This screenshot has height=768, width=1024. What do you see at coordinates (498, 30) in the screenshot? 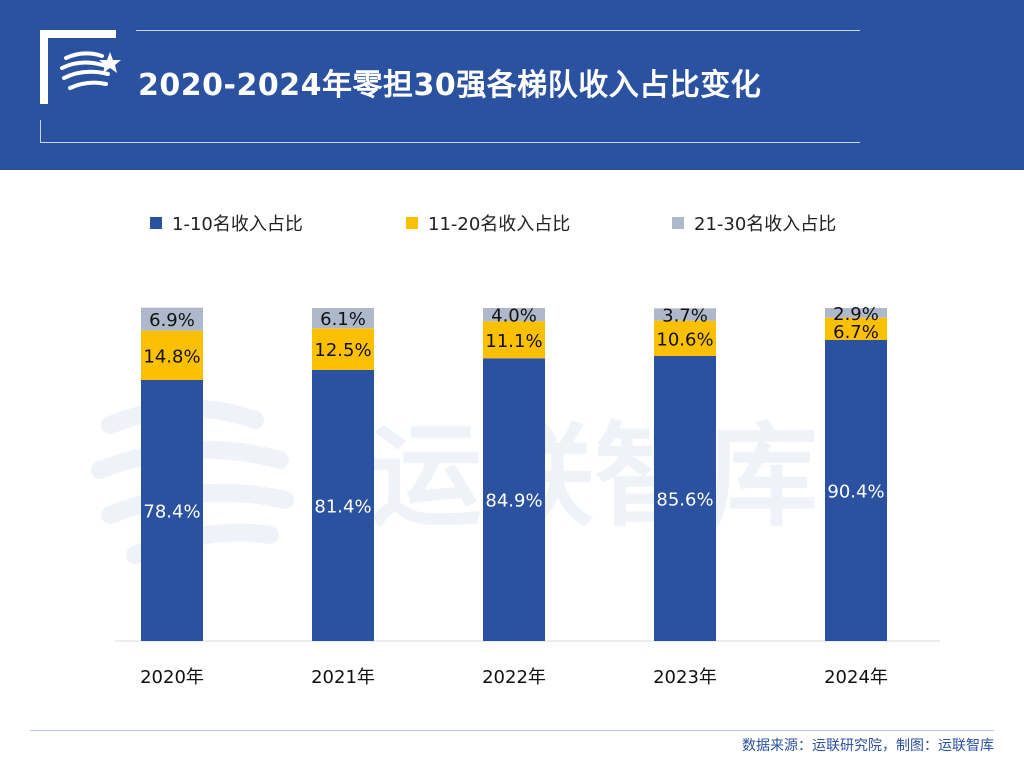
I see `header-divider-top` at bounding box center [498, 30].